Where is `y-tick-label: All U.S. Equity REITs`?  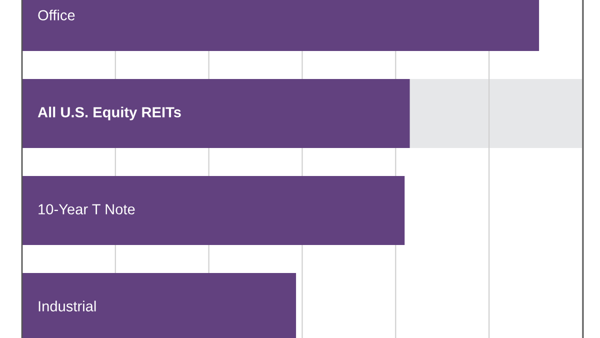
y-tick-label: All U.S. Equity REITs is located at coordinates (109, 113).